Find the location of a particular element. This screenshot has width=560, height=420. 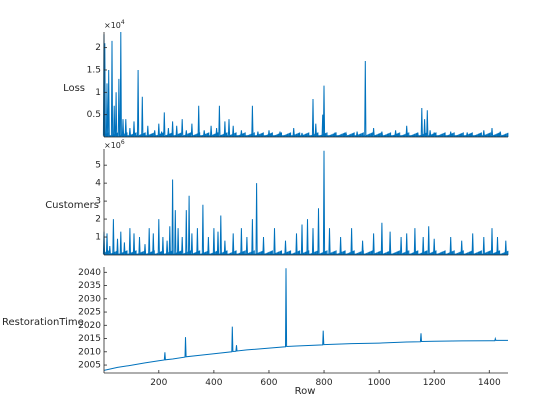

restorationtime-ytick-label: 2035 is located at coordinates (89, 286).